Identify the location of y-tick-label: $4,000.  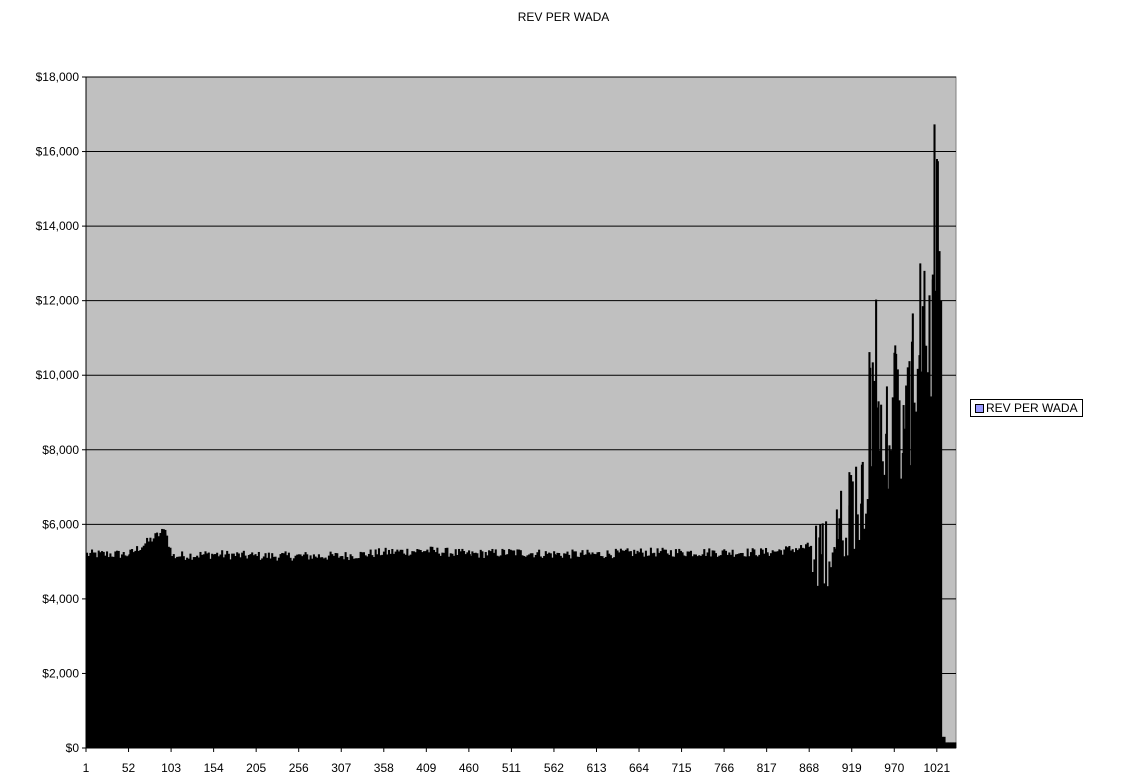
(60, 599).